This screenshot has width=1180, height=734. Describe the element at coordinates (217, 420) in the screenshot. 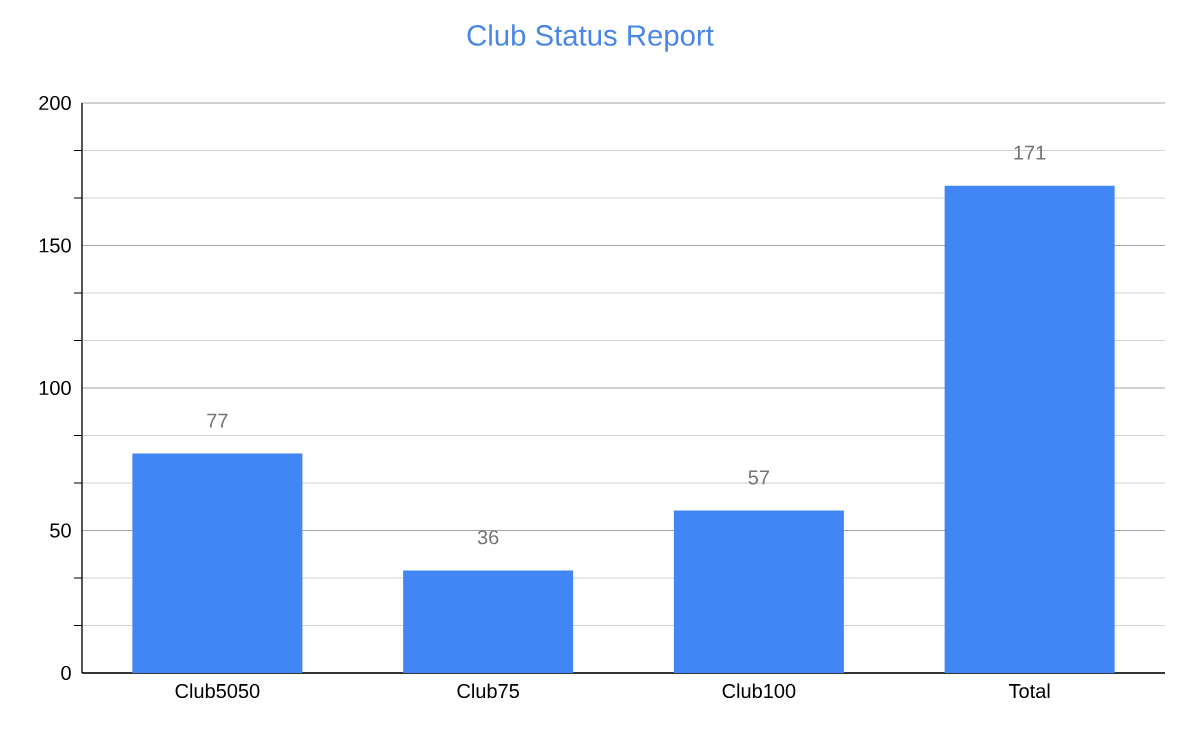

I see `data-label: 77` at that location.